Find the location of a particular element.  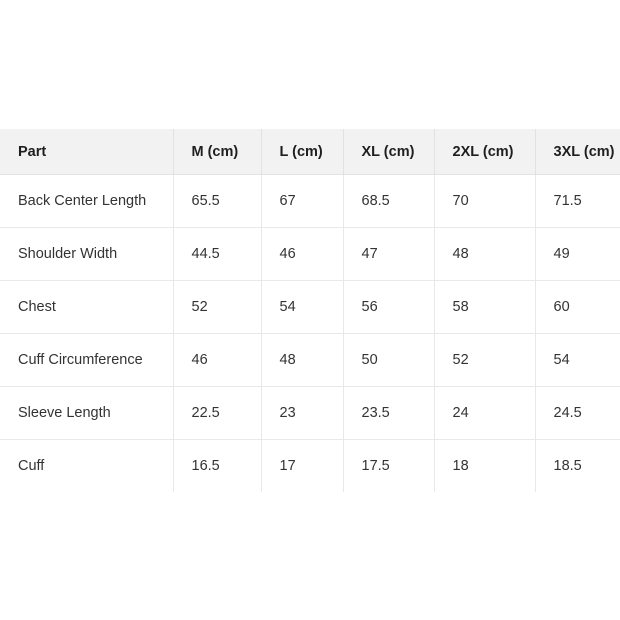

part-name-cell: Shoulder Width is located at coordinates (87, 254).